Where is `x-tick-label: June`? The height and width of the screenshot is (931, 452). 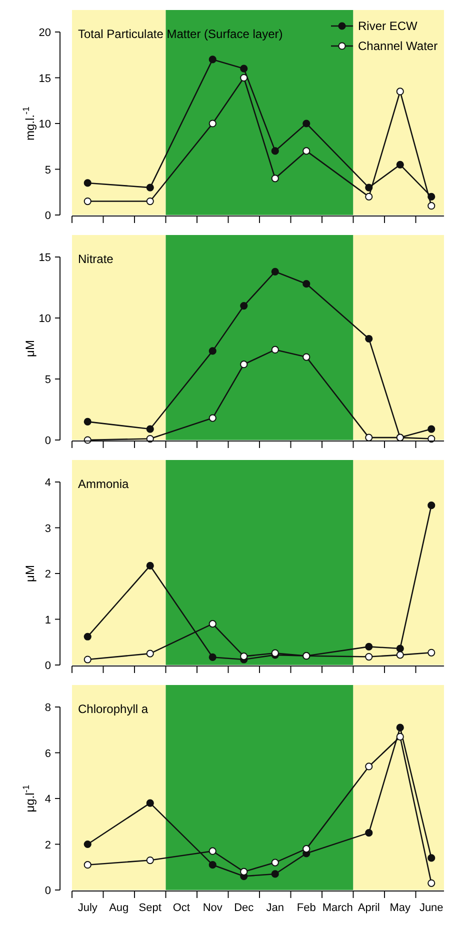 x-tick-label: June is located at coordinates (431, 908).